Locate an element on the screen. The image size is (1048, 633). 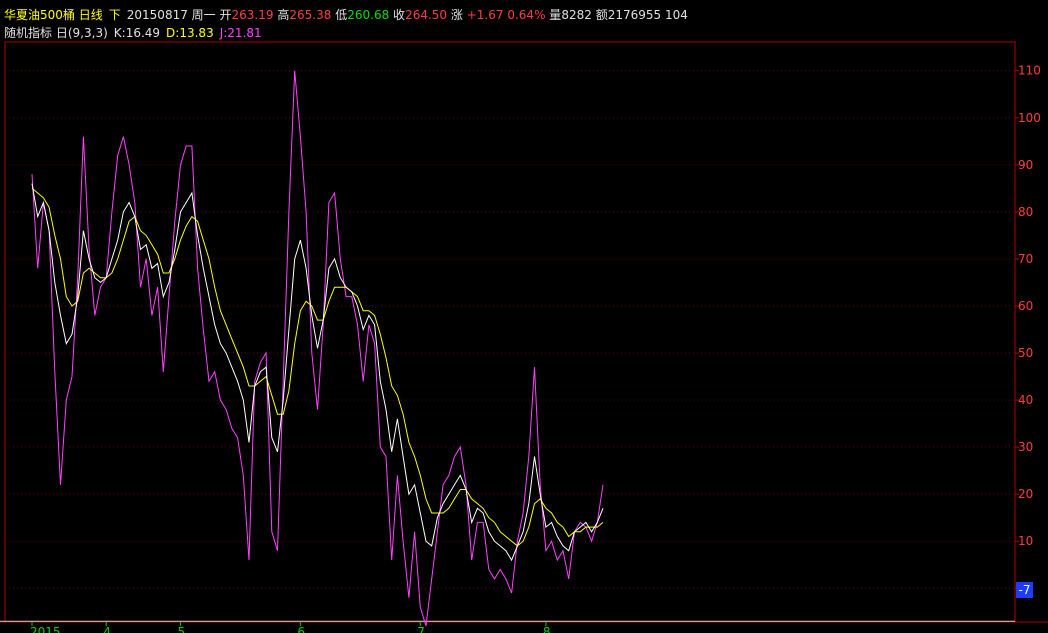
volume-value: 8282 is located at coordinates (576, 15).